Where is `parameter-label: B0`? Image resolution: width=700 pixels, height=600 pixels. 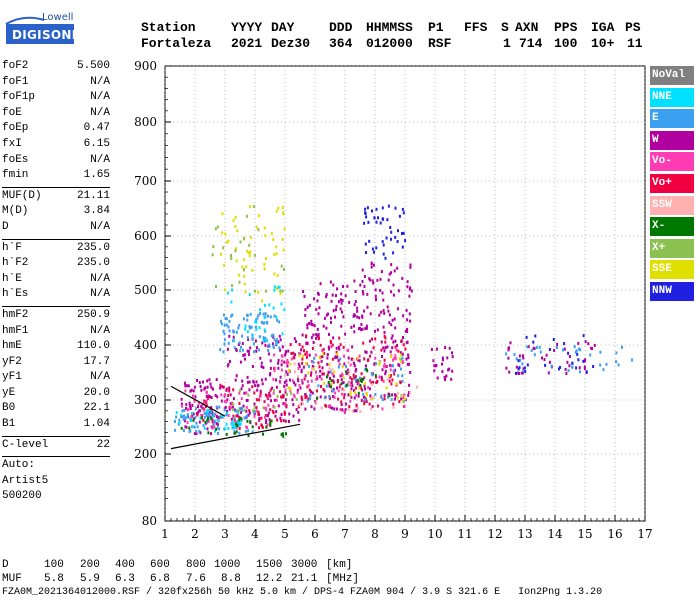 parameter-label: B0 is located at coordinates (9, 408).